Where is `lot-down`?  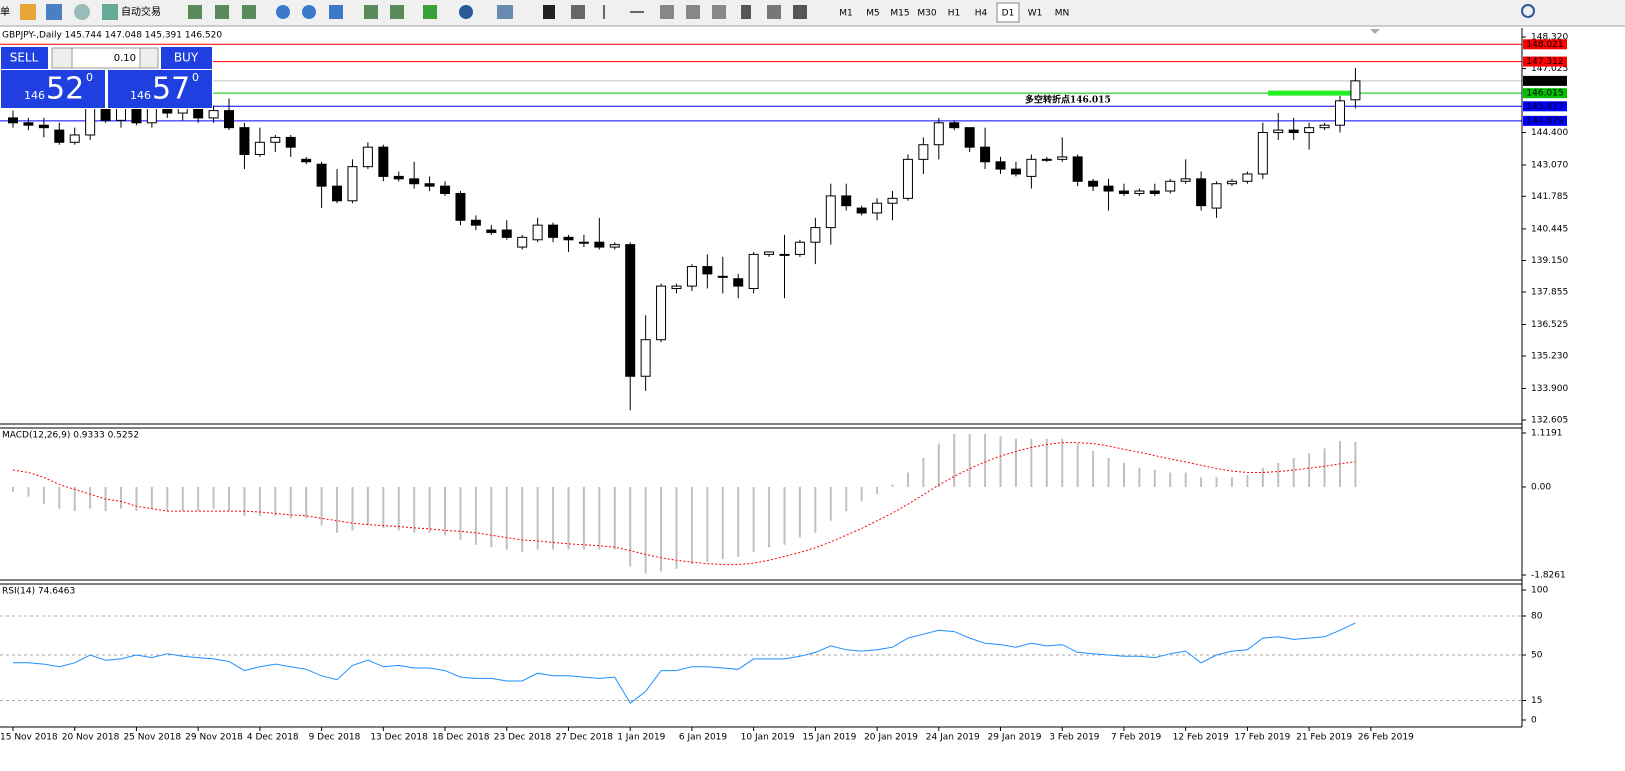 lot-down is located at coordinates (62, 58).